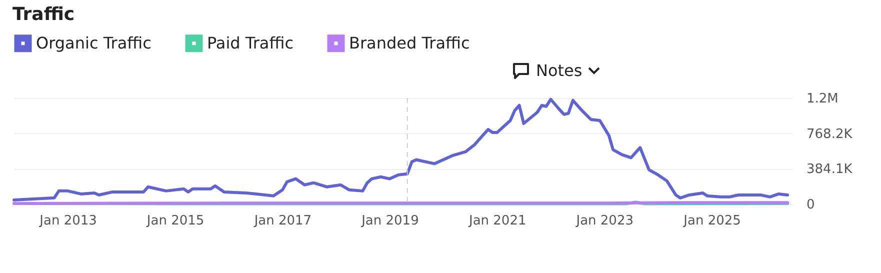 The height and width of the screenshot is (273, 881). What do you see at coordinates (810, 205) in the screenshot?
I see `y-tick-label: 0` at bounding box center [810, 205].